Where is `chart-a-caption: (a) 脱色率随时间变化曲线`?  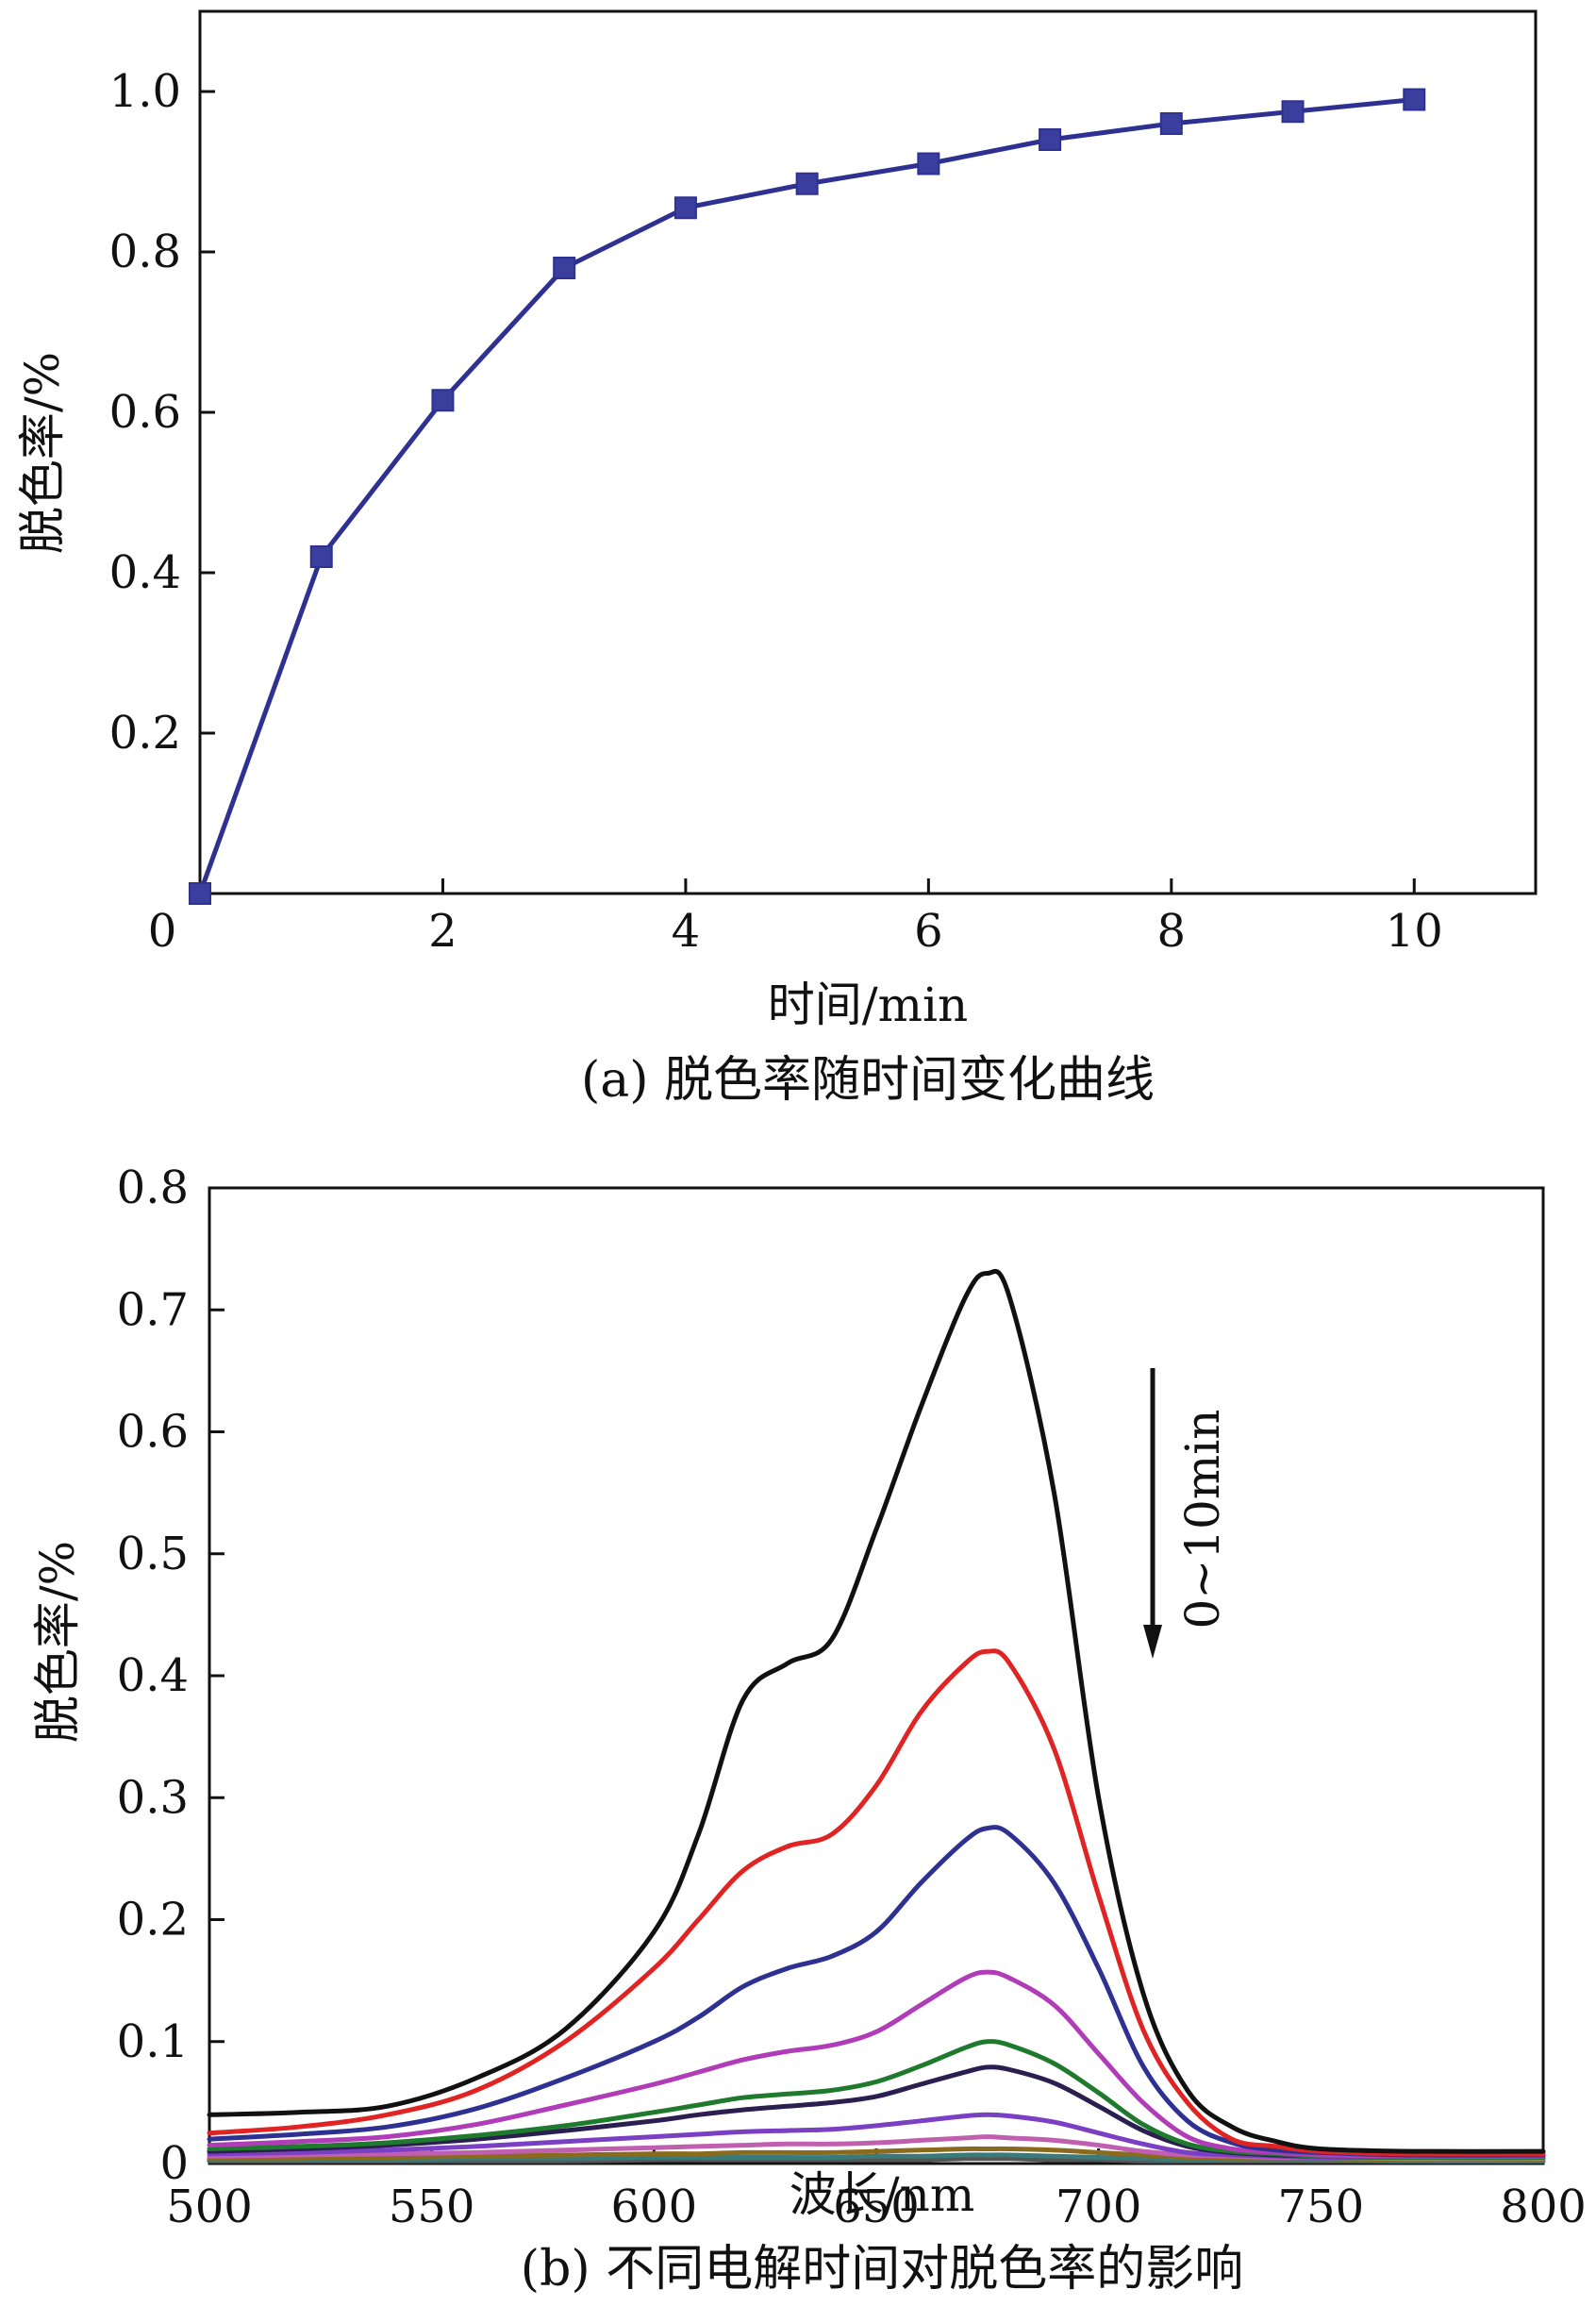 chart-a-caption: (a) 脱色率随时间变化曲线 is located at coordinates (868, 1080).